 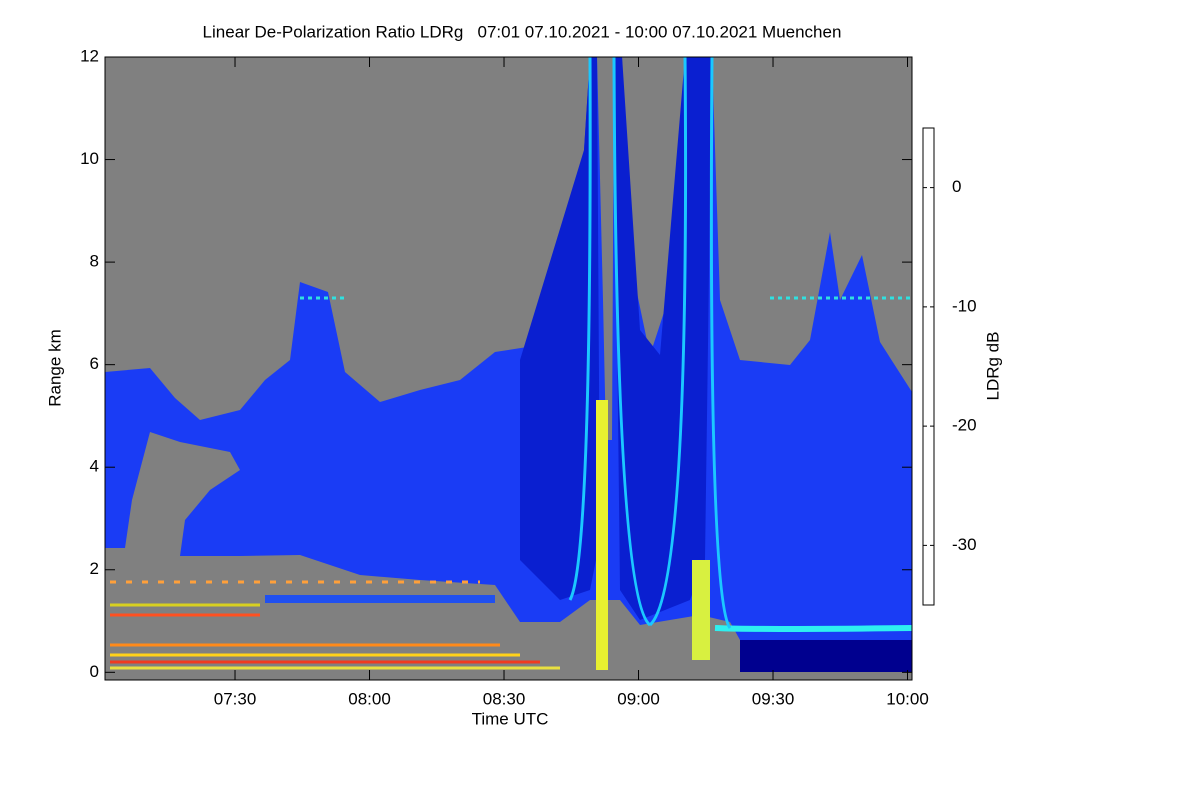 I want to click on y-tick-label: 12, so click(x=89, y=55).